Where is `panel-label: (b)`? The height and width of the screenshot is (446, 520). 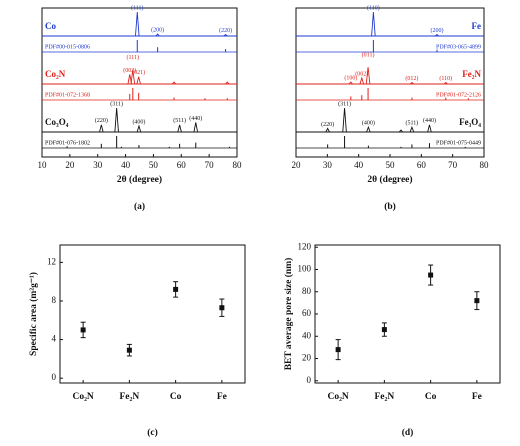 panel-label: (b) is located at coordinates (390, 206).